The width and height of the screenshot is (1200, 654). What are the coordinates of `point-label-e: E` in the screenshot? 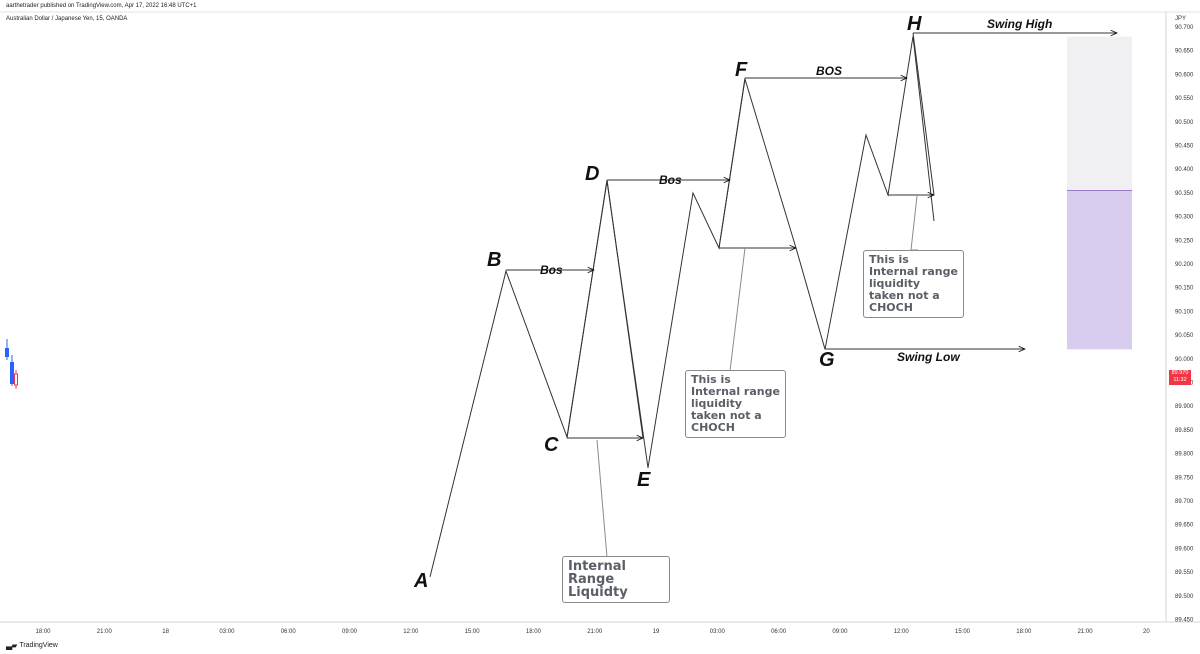 It's located at (644, 480).